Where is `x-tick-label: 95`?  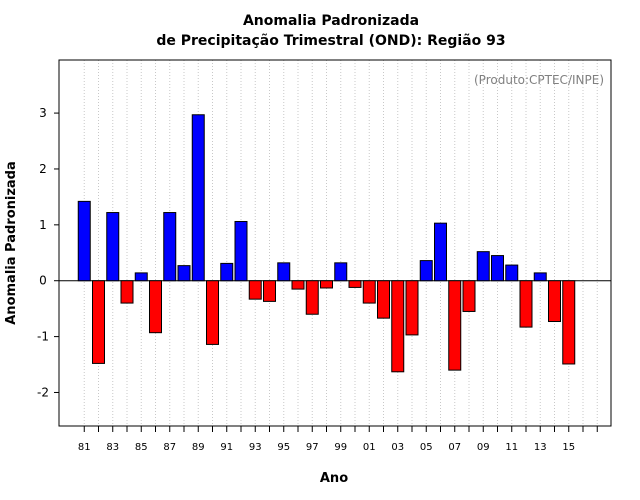
x-tick-label: 95 is located at coordinates (283, 447).